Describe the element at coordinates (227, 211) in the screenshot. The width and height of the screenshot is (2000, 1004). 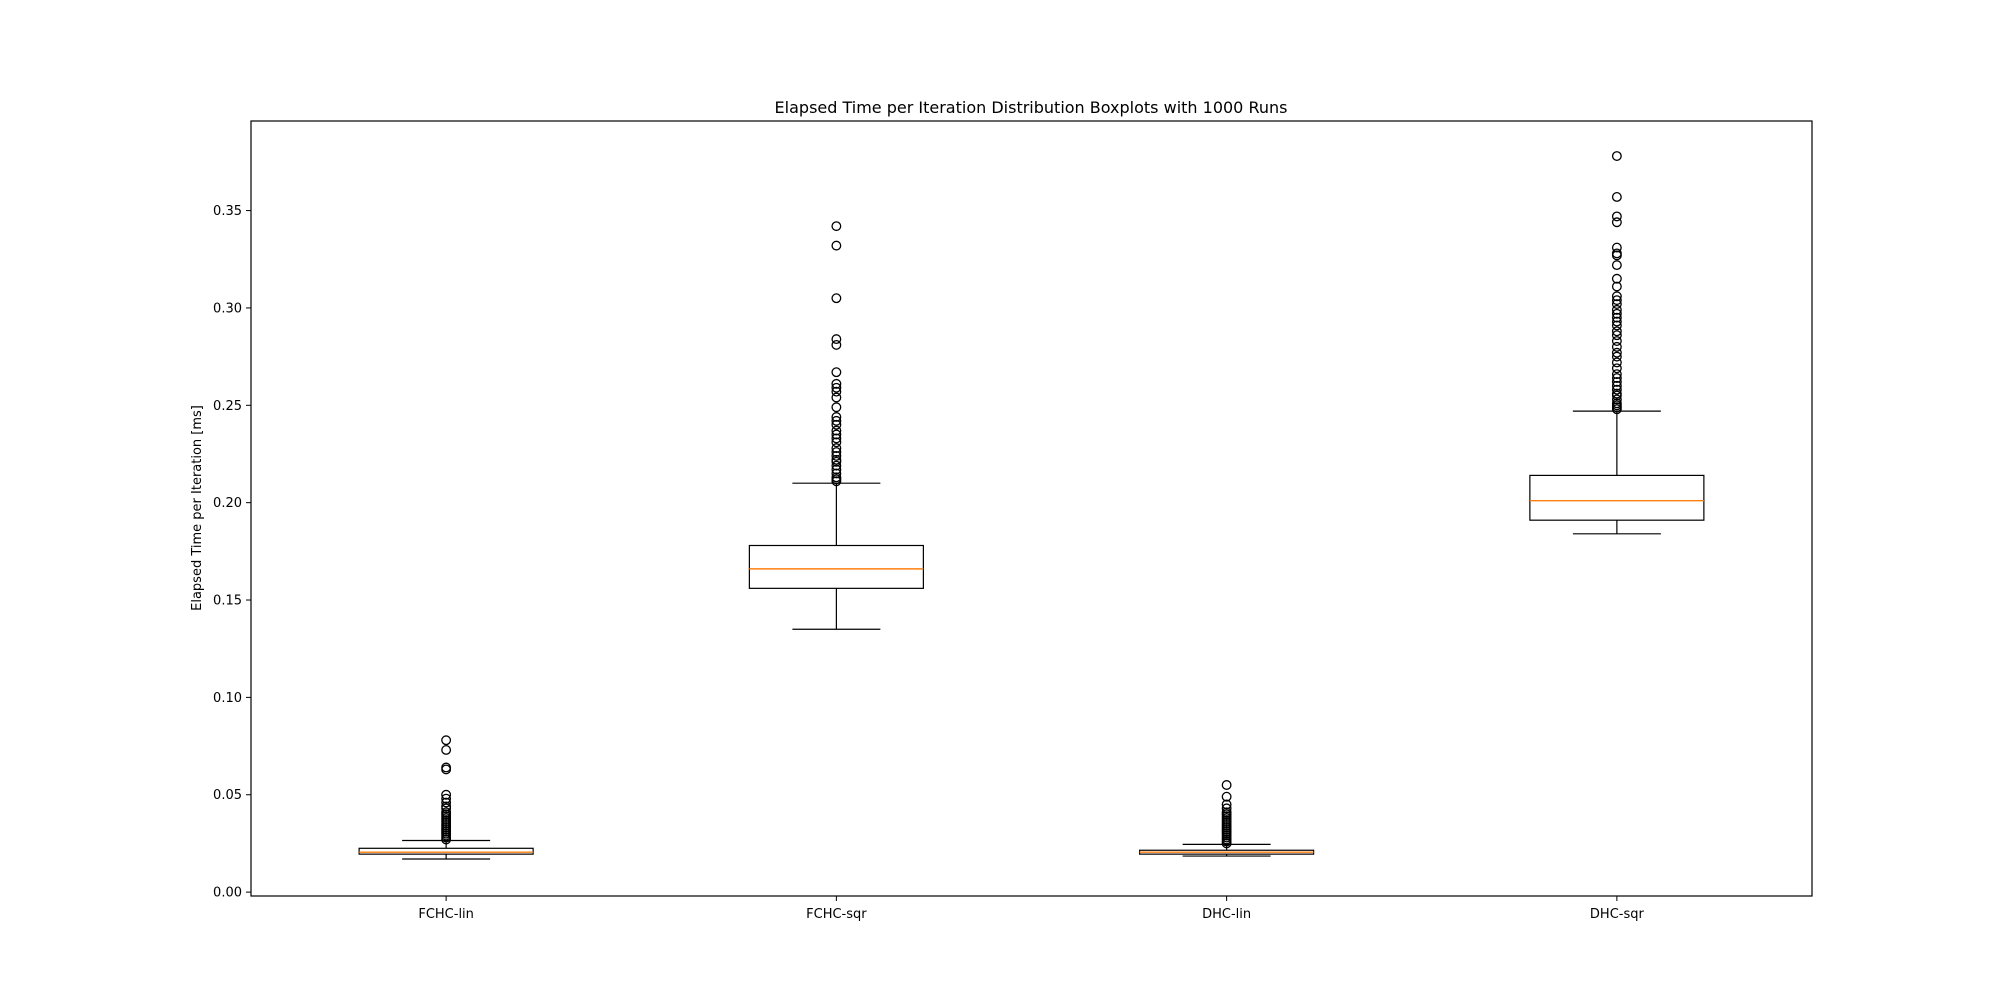
I see `y-tick-label: 0.35` at that location.